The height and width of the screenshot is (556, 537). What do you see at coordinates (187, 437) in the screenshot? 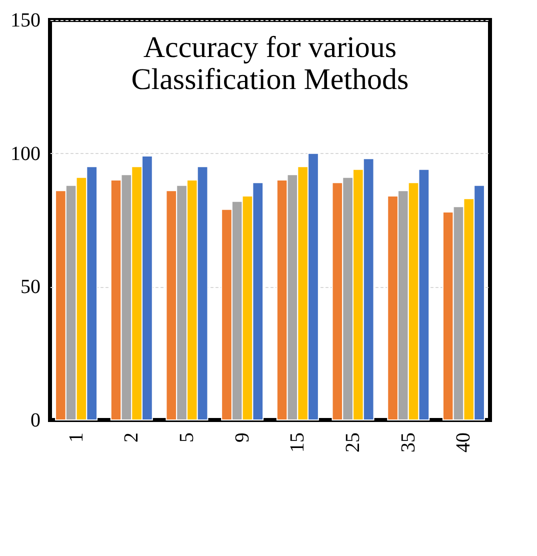
I see `x-tick-label: 5` at bounding box center [187, 437].